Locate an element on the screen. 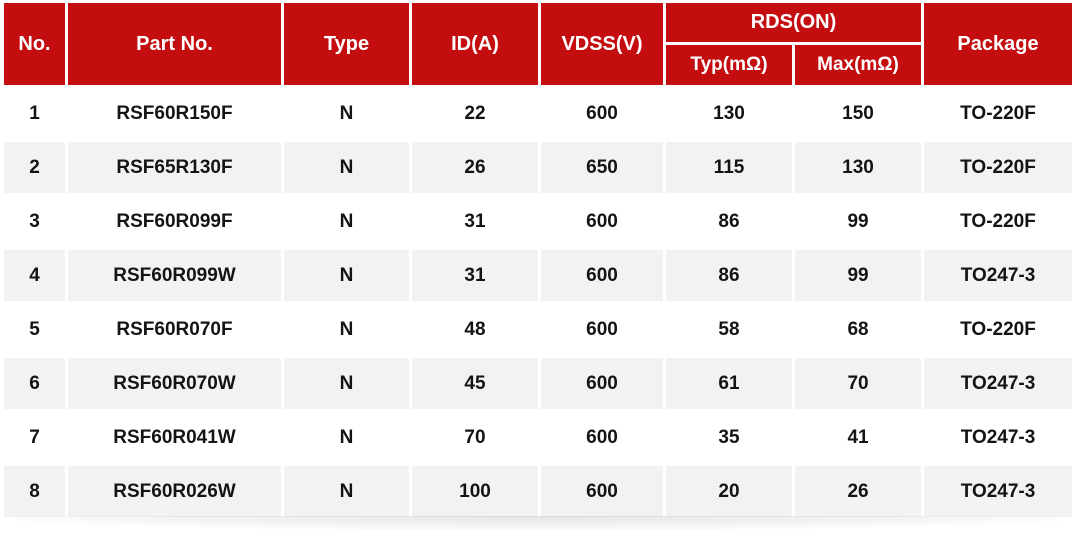 Image resolution: width=1080 pixels, height=541 pixels. cell-no: 6 is located at coordinates (34, 383).